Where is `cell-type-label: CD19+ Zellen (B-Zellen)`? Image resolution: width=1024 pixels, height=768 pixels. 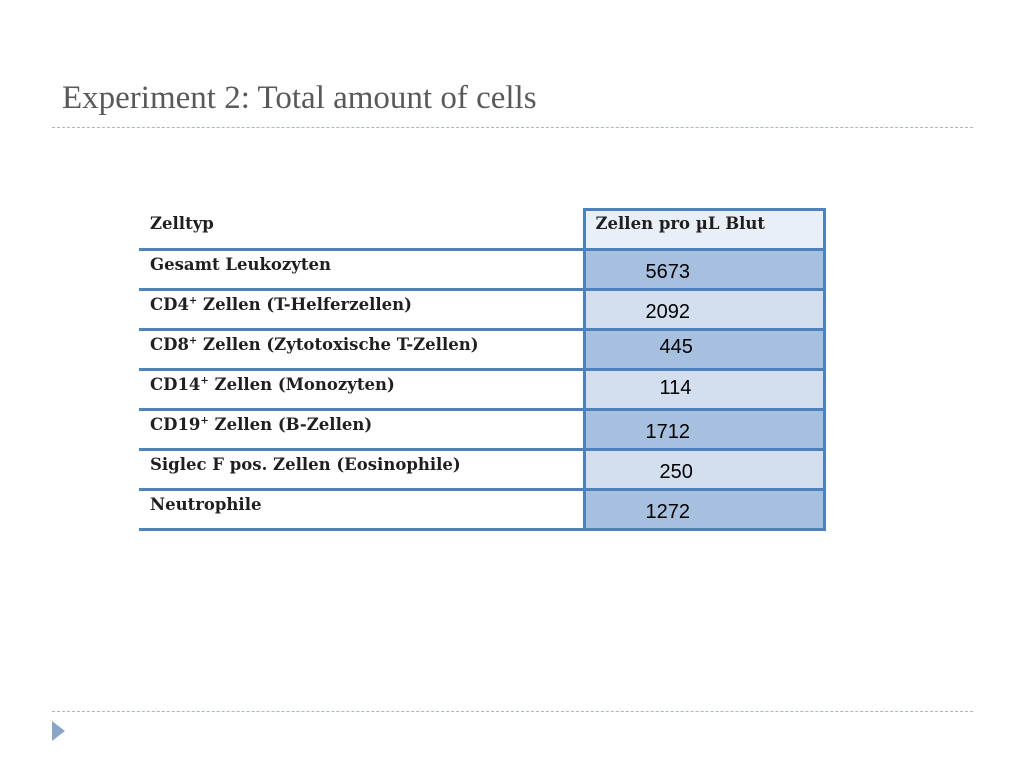
cell-type-label: CD19+ Zellen (B-Zellen) is located at coordinates (361, 430).